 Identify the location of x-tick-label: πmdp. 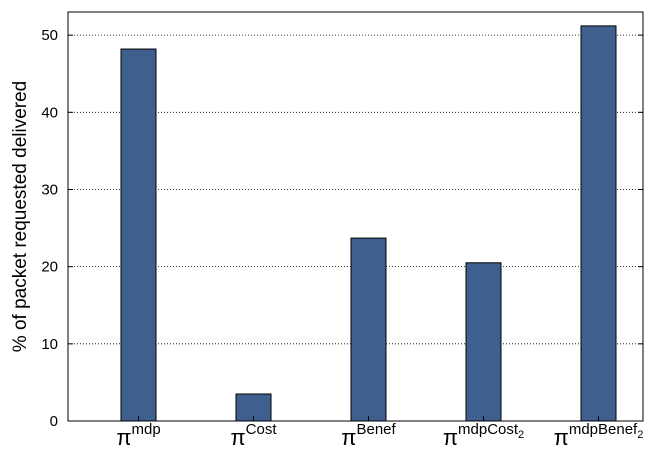
(138, 435).